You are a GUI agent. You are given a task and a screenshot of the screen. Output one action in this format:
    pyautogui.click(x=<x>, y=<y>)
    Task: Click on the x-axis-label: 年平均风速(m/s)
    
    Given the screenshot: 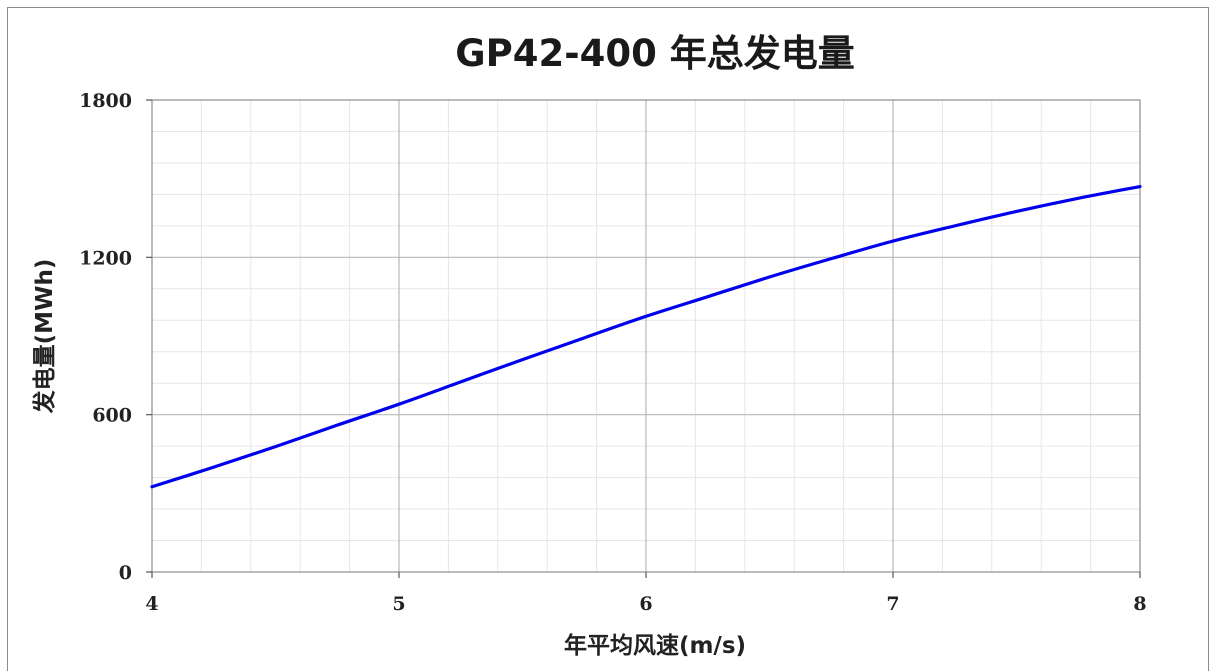 What is the action you would take?
    pyautogui.click(x=655, y=645)
    